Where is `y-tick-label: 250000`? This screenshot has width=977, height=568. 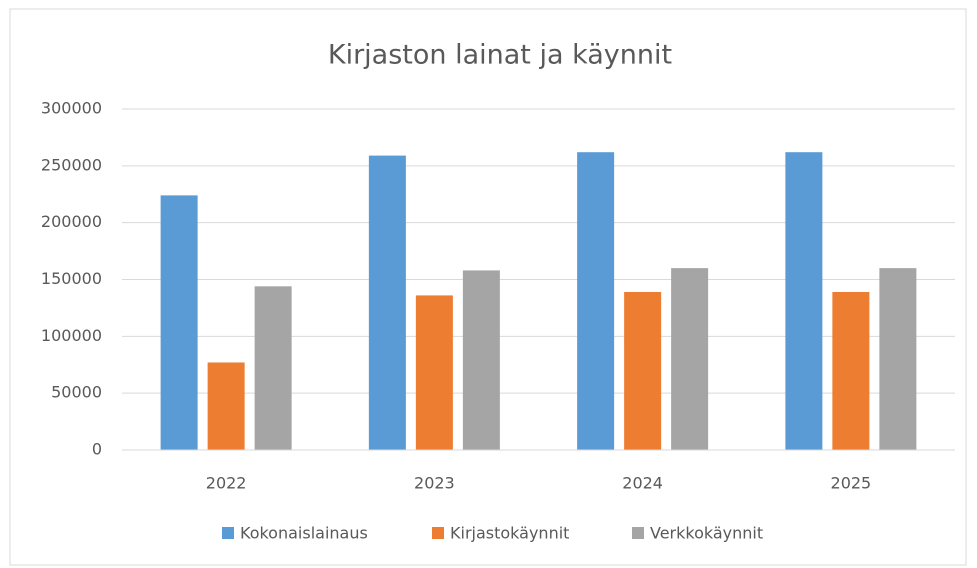
y-tick-label: 250000 is located at coordinates (71, 164).